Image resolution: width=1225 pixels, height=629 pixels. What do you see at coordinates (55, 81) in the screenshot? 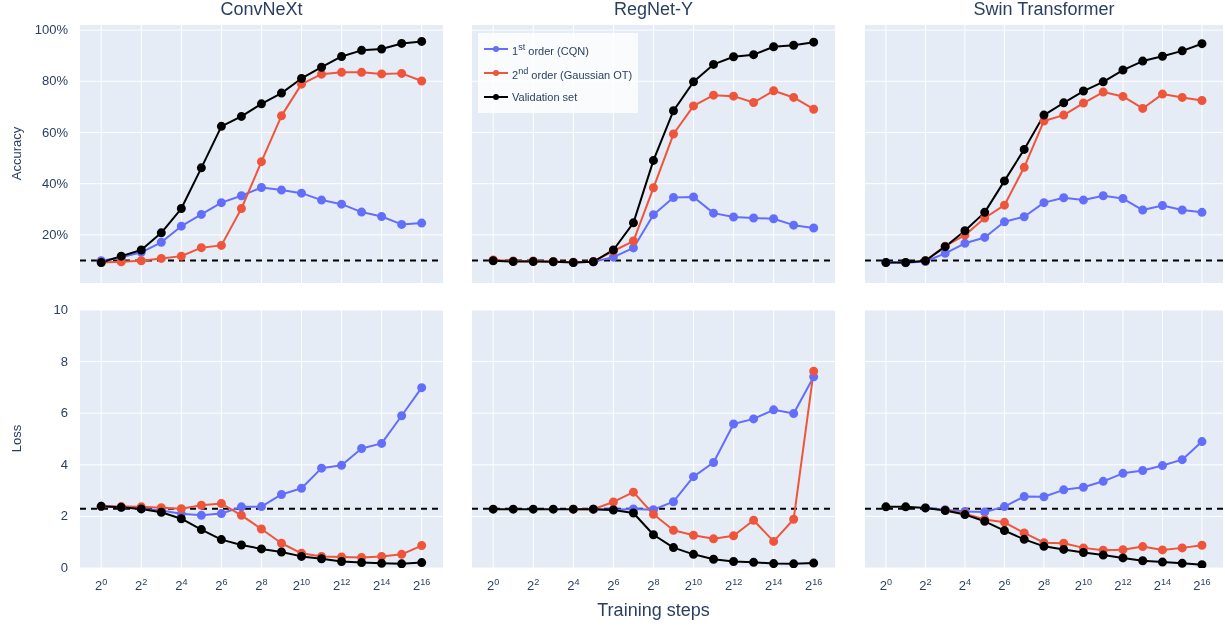
I see `y-tick-label: 80%` at bounding box center [55, 81].